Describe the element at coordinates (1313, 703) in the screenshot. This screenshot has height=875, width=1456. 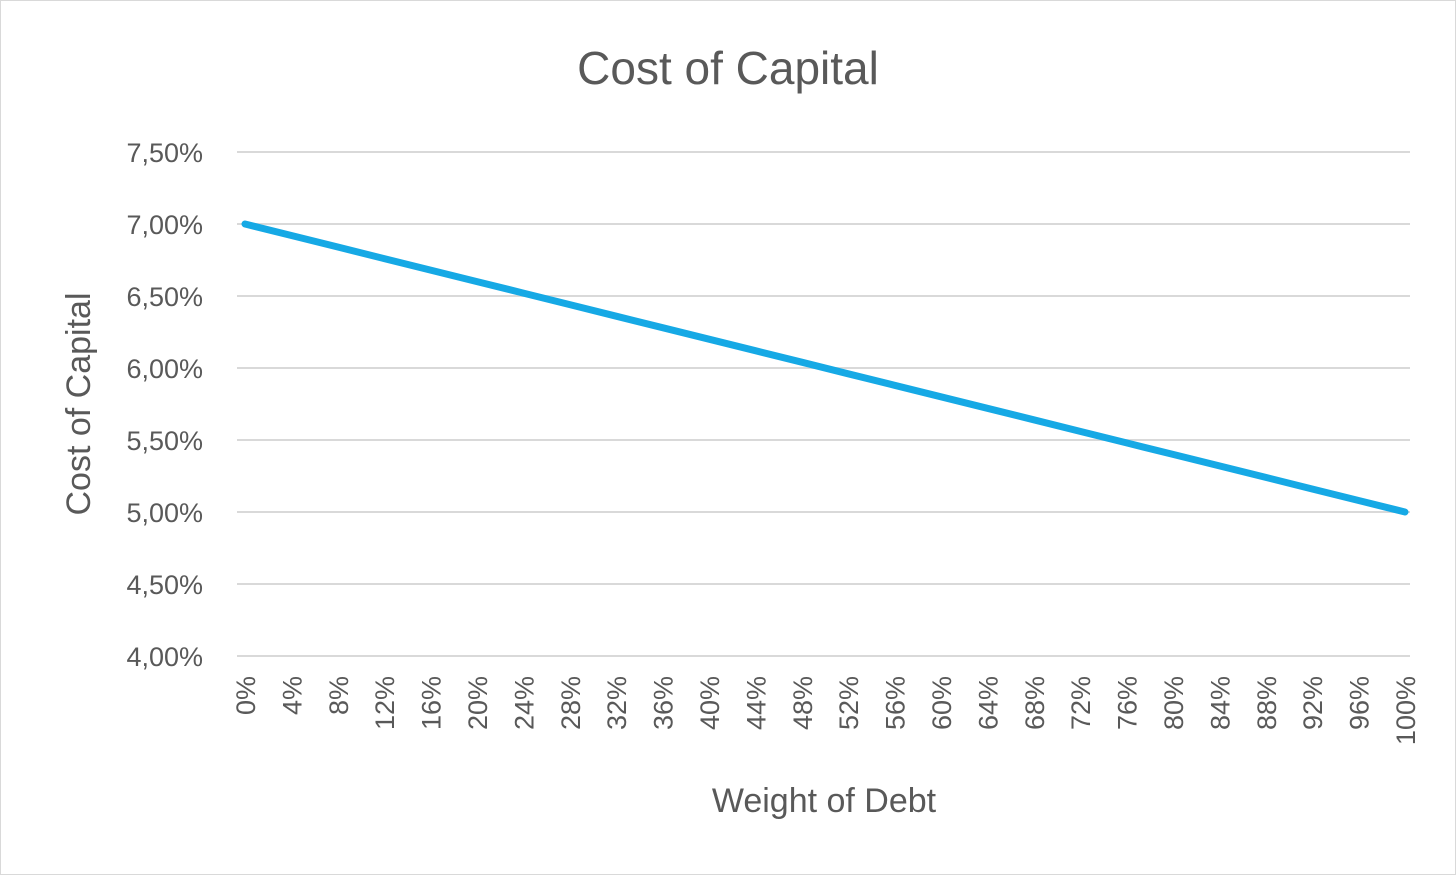
I see `x-tick-label: 92%` at that location.